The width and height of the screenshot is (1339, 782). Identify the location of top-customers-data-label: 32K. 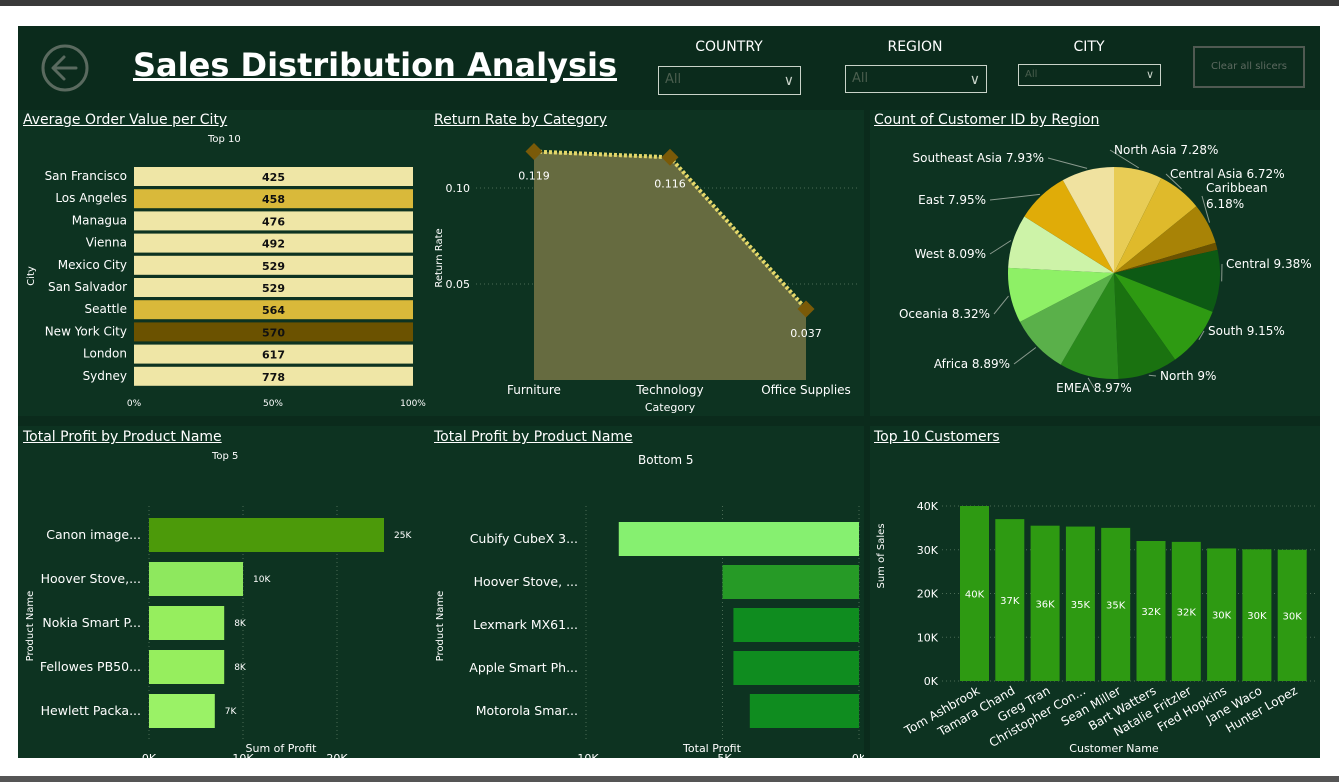
(1187, 612).